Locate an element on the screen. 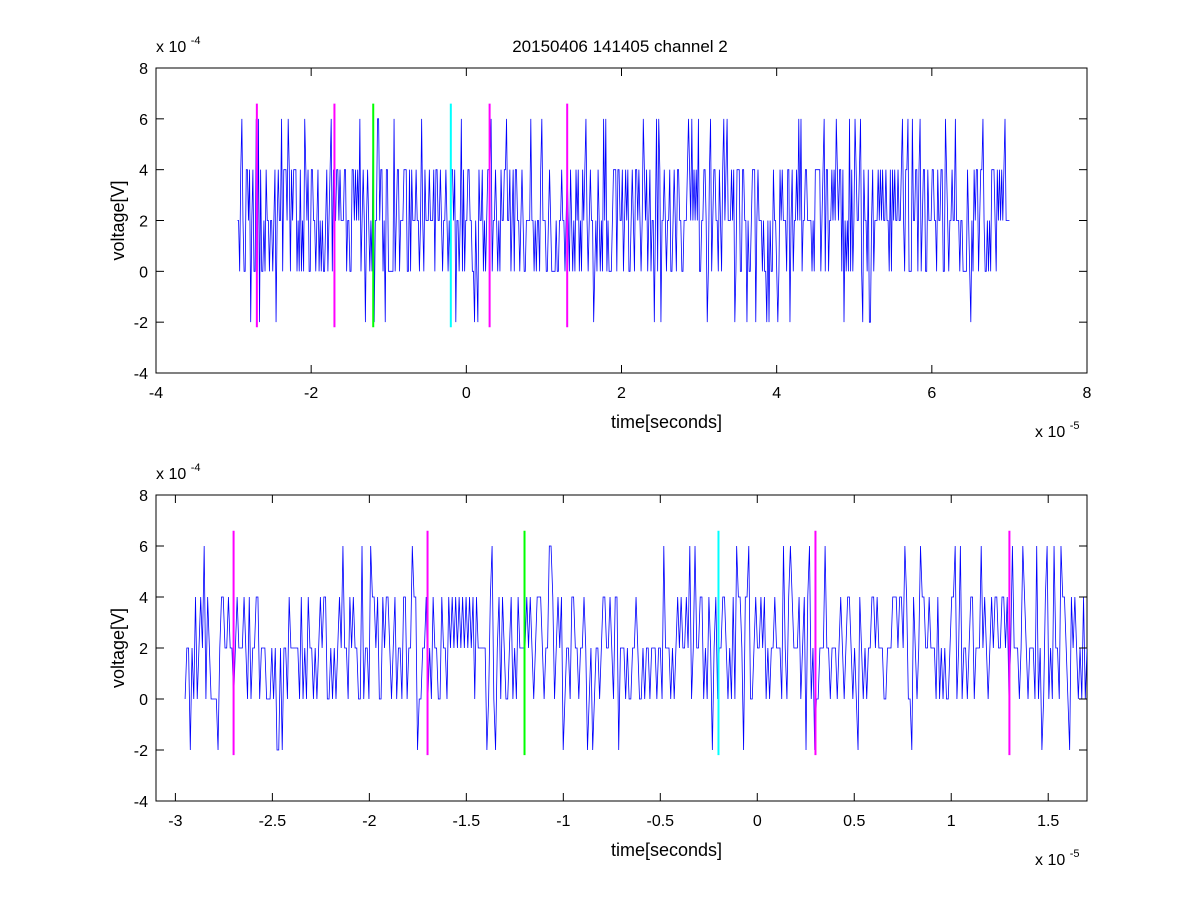 Image resolution: width=1200 pixels, height=900 pixels. figure-title: 20150406 141405 channel 2 is located at coordinates (620, 46).